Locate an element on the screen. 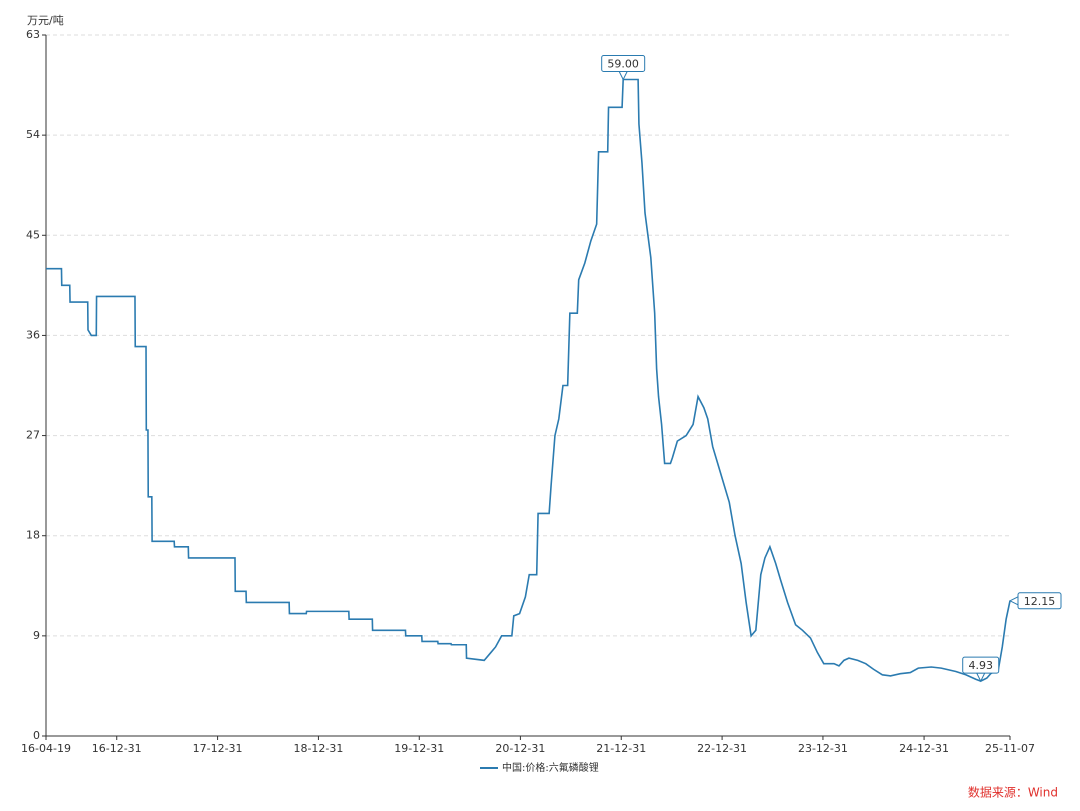 The height and width of the screenshot is (811, 1080). y-tick-label: 54 is located at coordinates (33, 134).